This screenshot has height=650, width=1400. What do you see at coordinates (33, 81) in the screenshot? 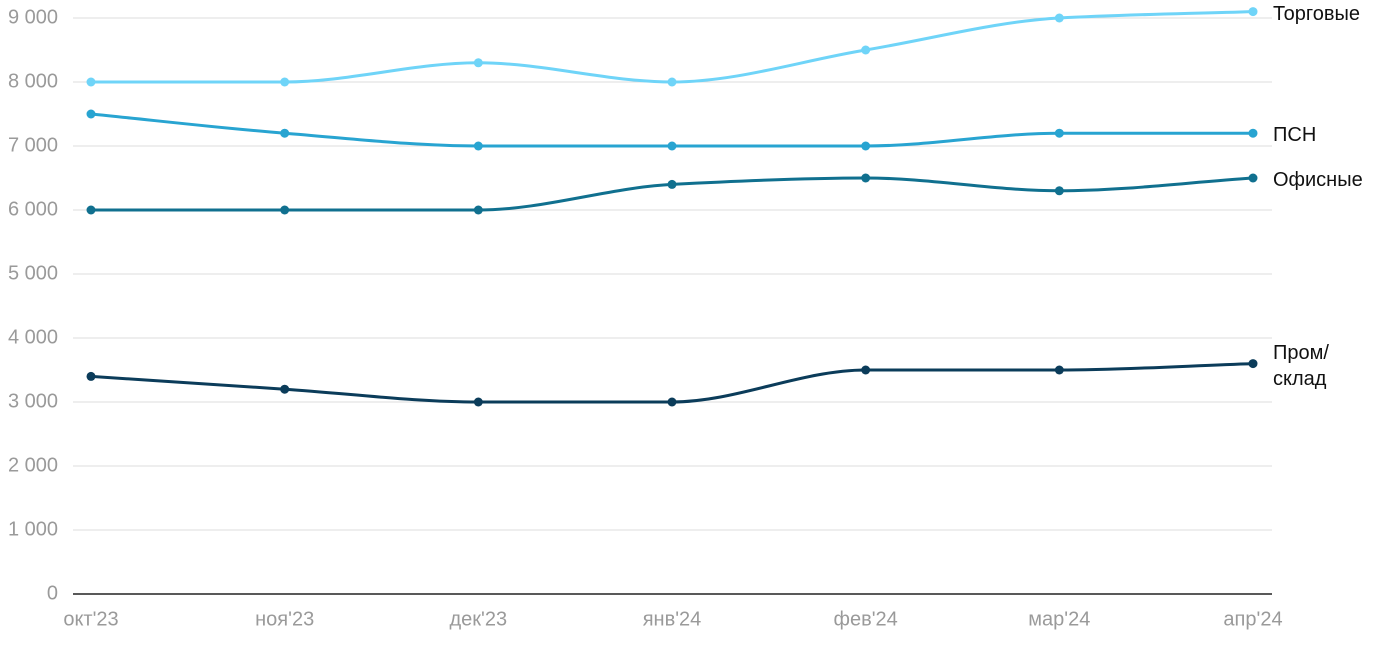
I see `y-tick-label: 8 000` at bounding box center [33, 81].